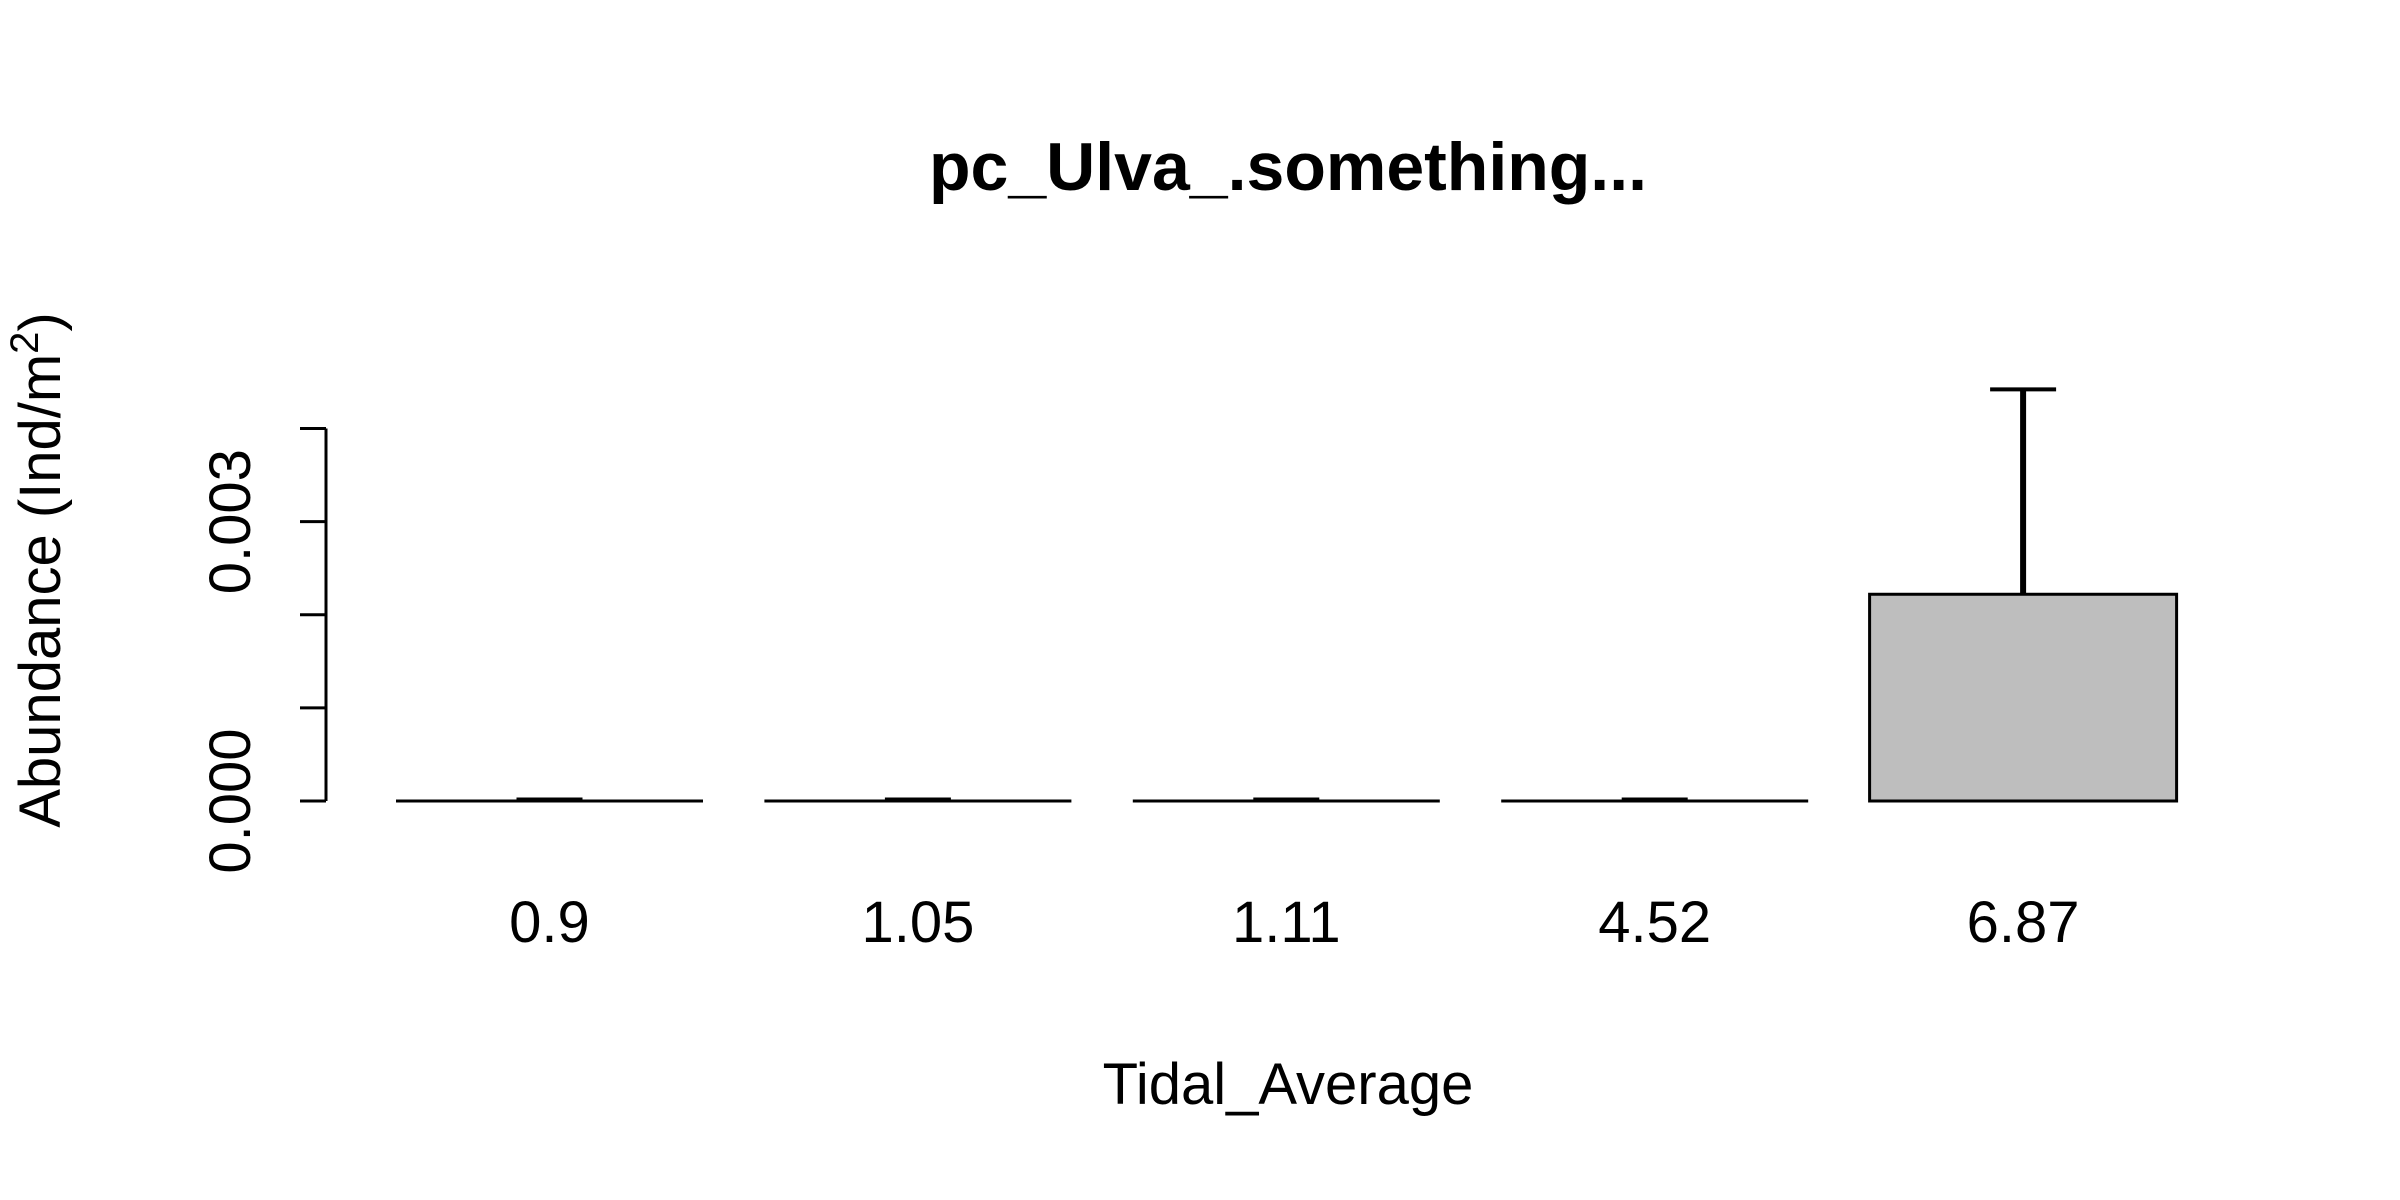 This screenshot has width=2400, height=1200. I want to click on y-axis-title-main: Abundance (Ind/m, so click(40, 591).